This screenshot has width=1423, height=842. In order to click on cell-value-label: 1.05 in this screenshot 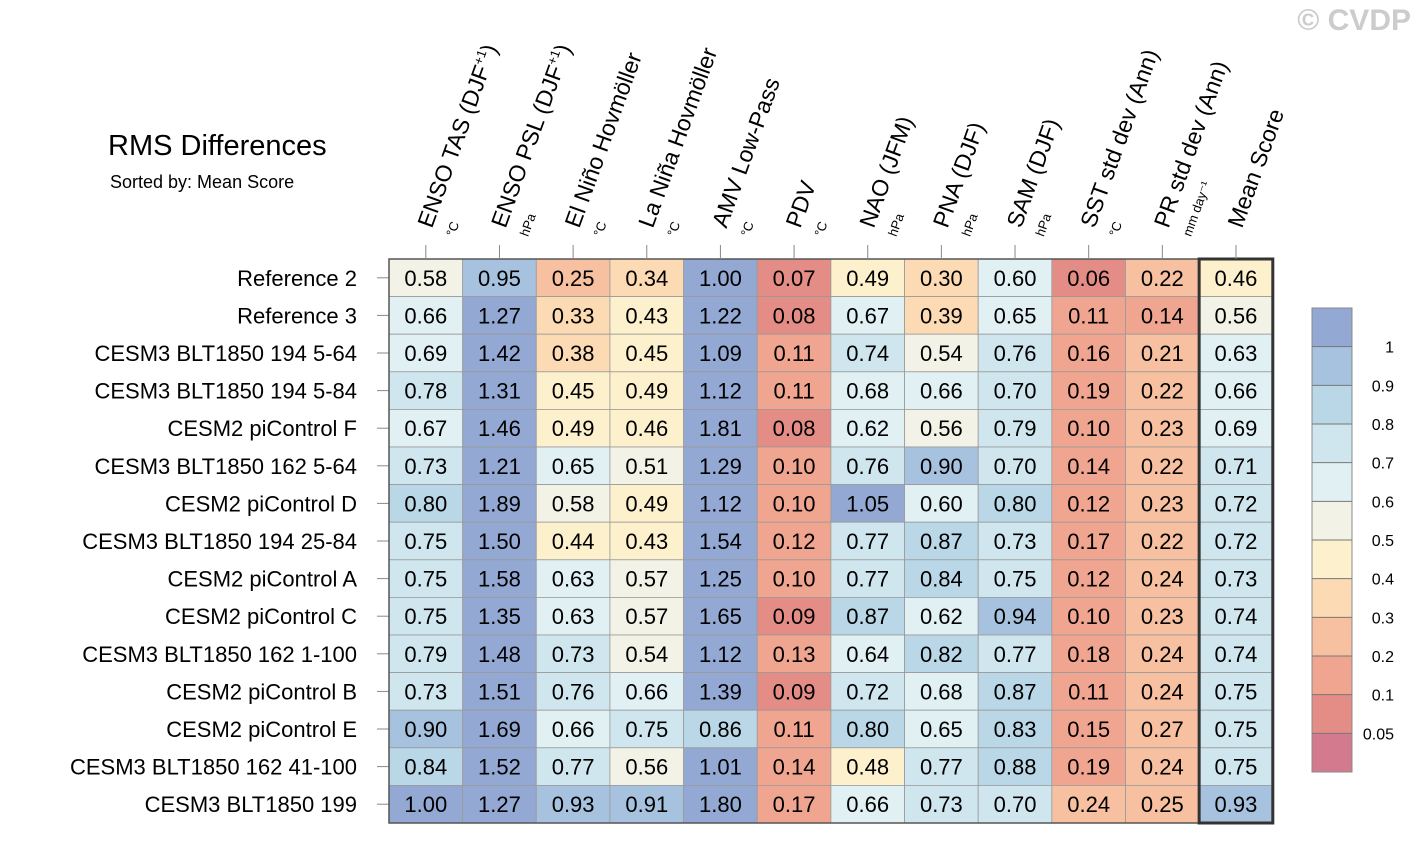, I will do `click(867, 503)`.